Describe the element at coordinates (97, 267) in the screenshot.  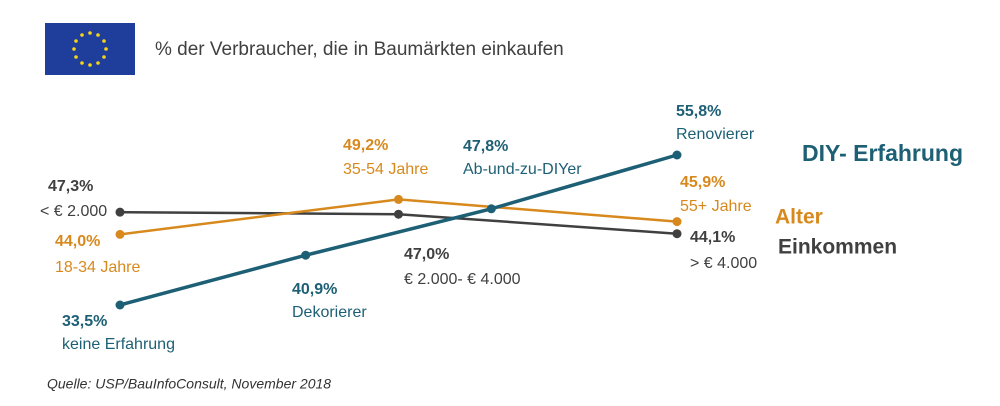
I see `point-label: 18-34 Jahre` at that location.